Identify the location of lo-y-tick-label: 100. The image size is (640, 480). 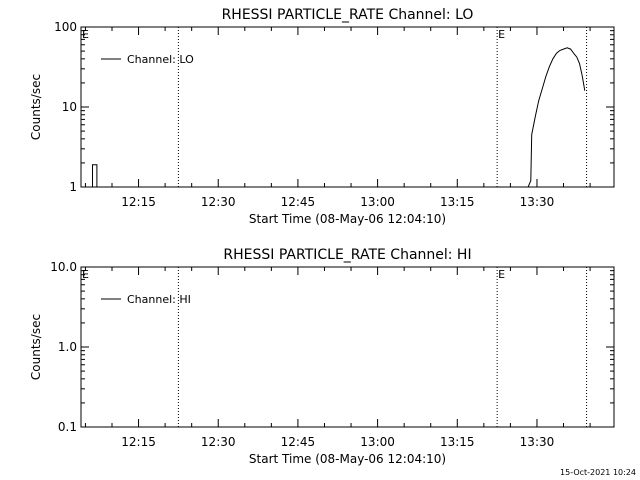
(65, 27).